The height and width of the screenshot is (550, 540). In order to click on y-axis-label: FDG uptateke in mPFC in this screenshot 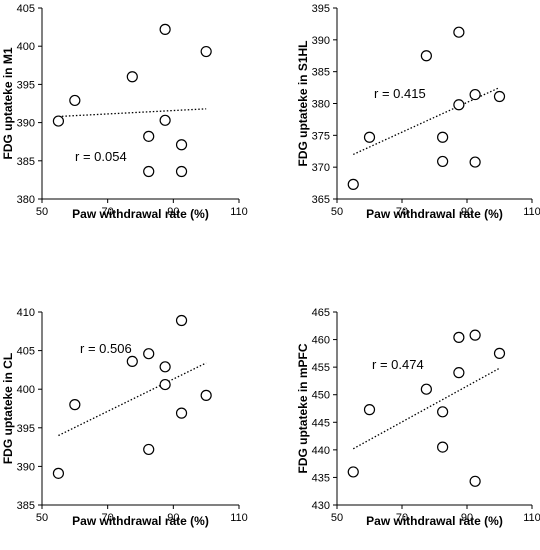, I will do `click(303, 408)`.